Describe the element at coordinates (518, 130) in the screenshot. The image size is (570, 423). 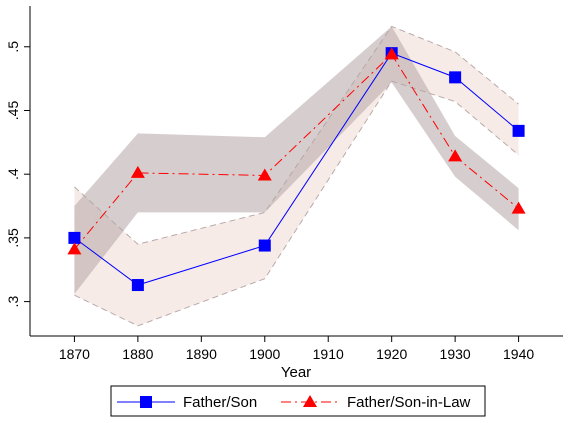
I see `data-point-father-son-1940` at that location.